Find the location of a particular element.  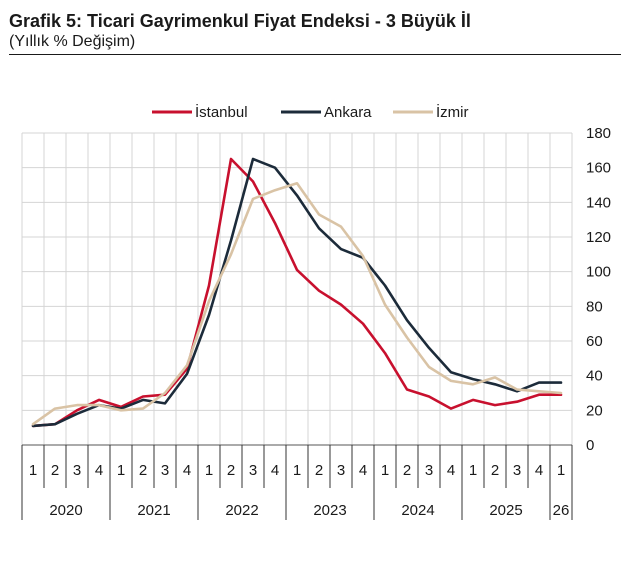

y-tick-label: 100 is located at coordinates (598, 272).